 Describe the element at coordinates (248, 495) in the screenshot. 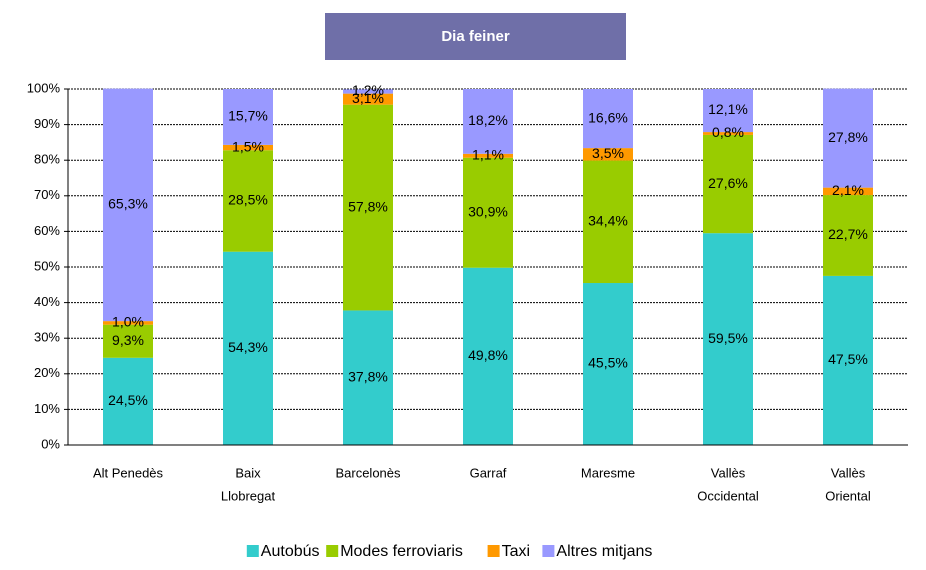

I see `x-tick-label: Llobregat` at that location.